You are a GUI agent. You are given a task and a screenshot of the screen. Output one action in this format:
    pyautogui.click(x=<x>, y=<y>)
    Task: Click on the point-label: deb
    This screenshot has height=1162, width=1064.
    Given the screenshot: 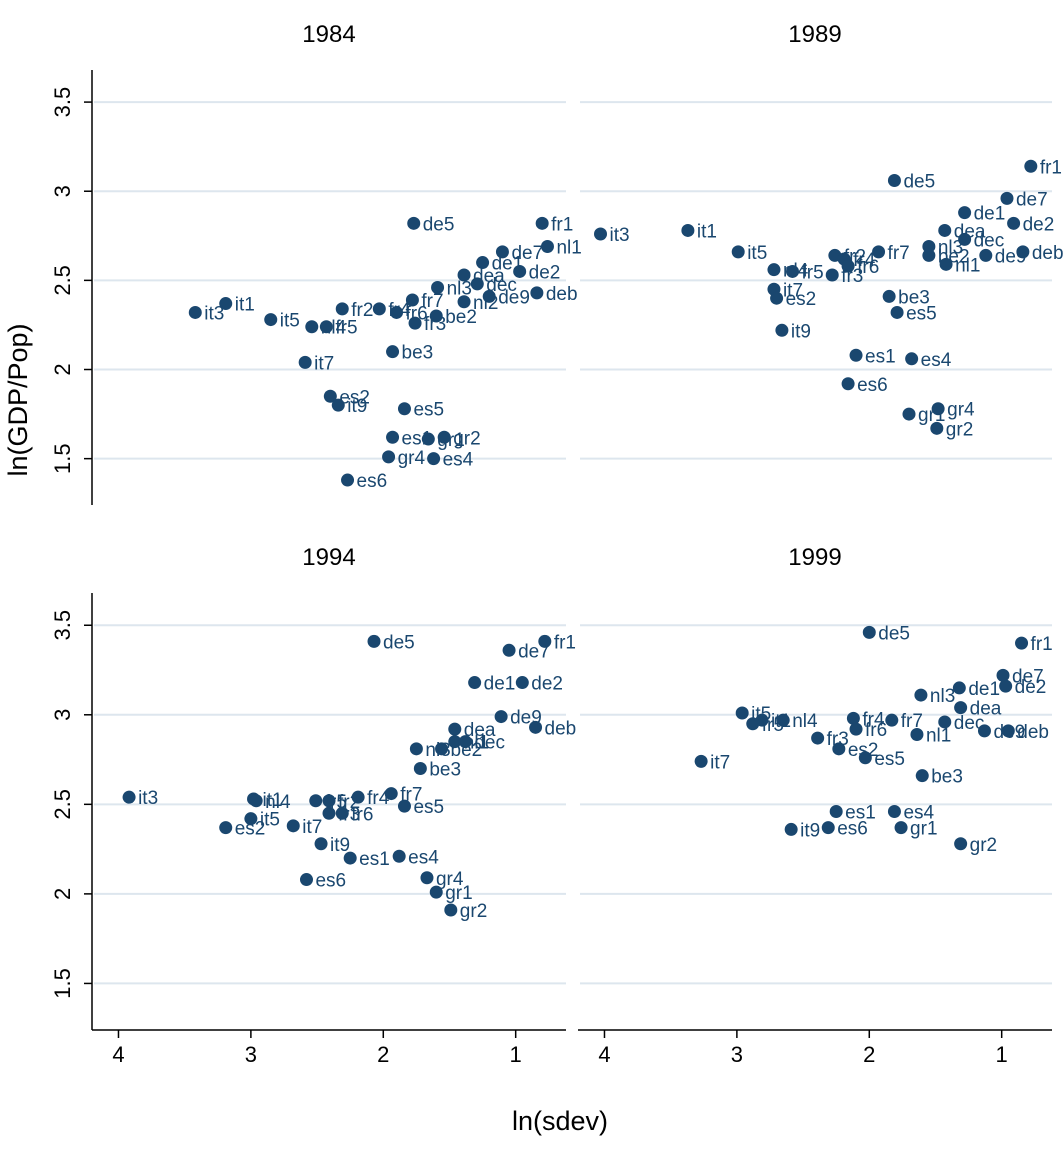 What is the action you would take?
    pyautogui.click(x=1048, y=253)
    